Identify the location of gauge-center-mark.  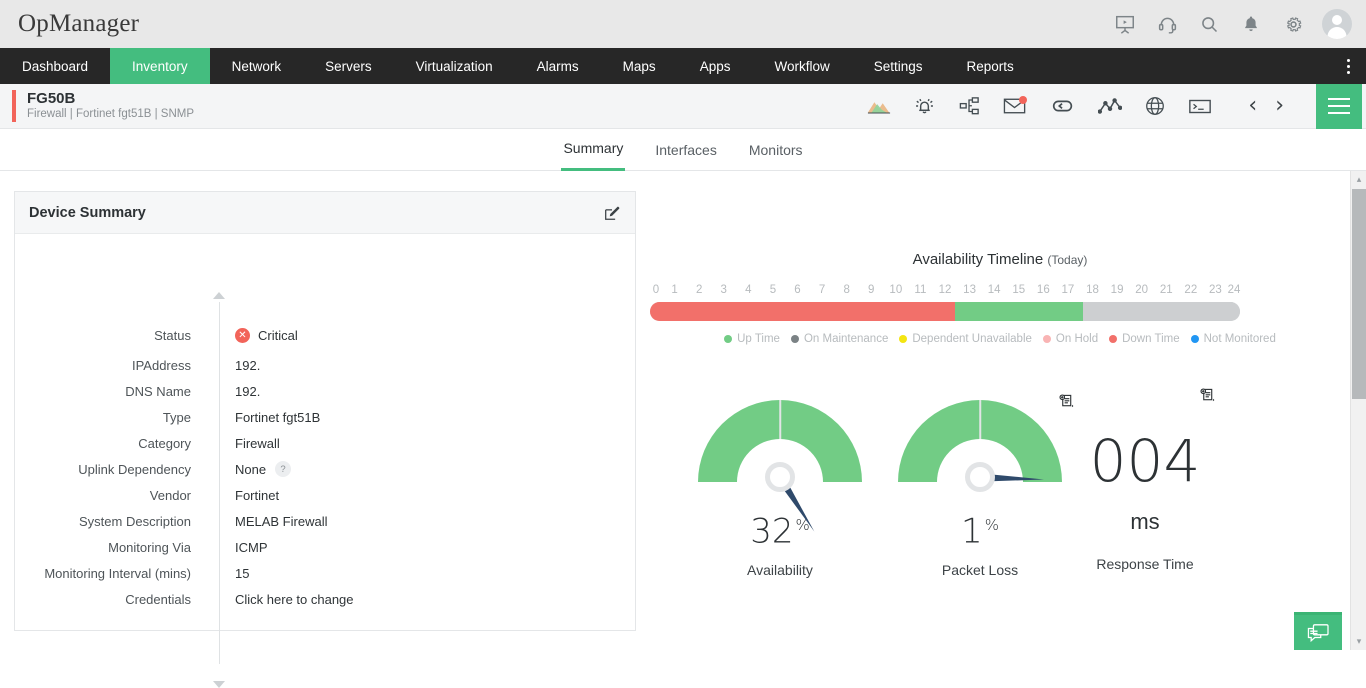
(980, 420).